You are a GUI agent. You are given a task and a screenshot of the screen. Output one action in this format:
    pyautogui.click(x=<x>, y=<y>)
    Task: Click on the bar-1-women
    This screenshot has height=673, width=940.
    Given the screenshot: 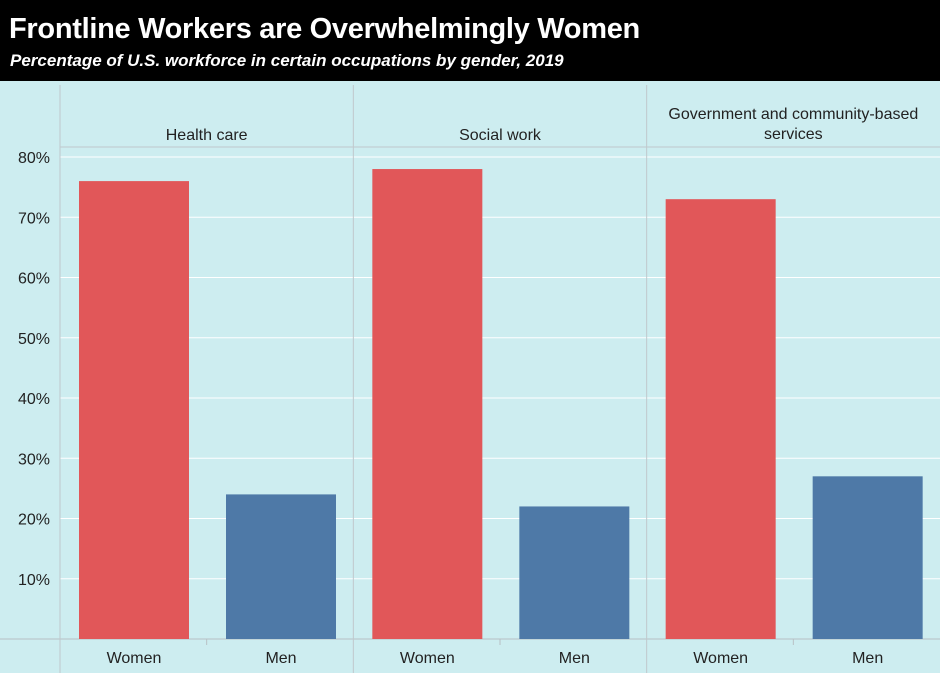 What is the action you would take?
    pyautogui.click(x=427, y=404)
    